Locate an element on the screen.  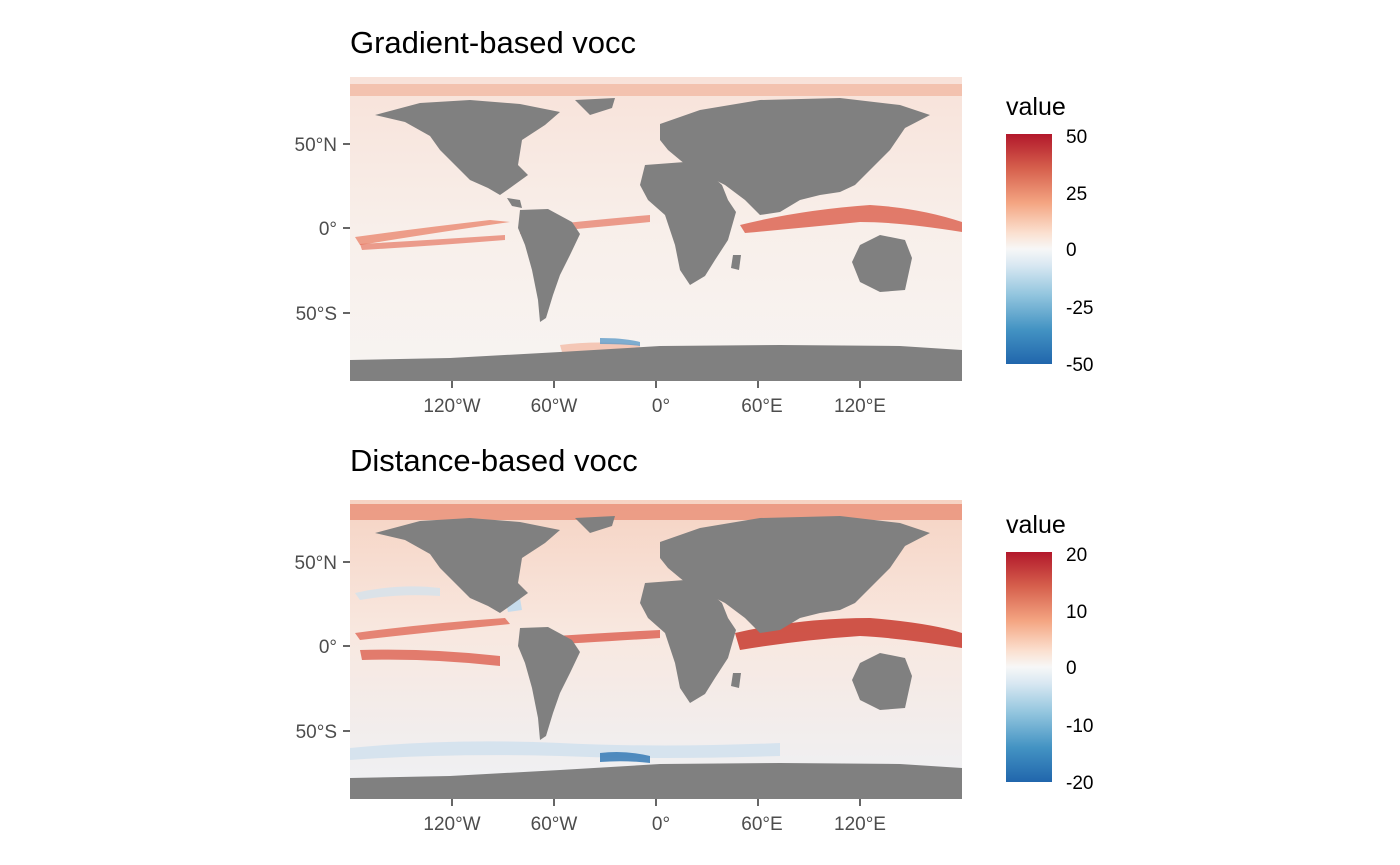
legend-label: -25 is located at coordinates (1080, 308).